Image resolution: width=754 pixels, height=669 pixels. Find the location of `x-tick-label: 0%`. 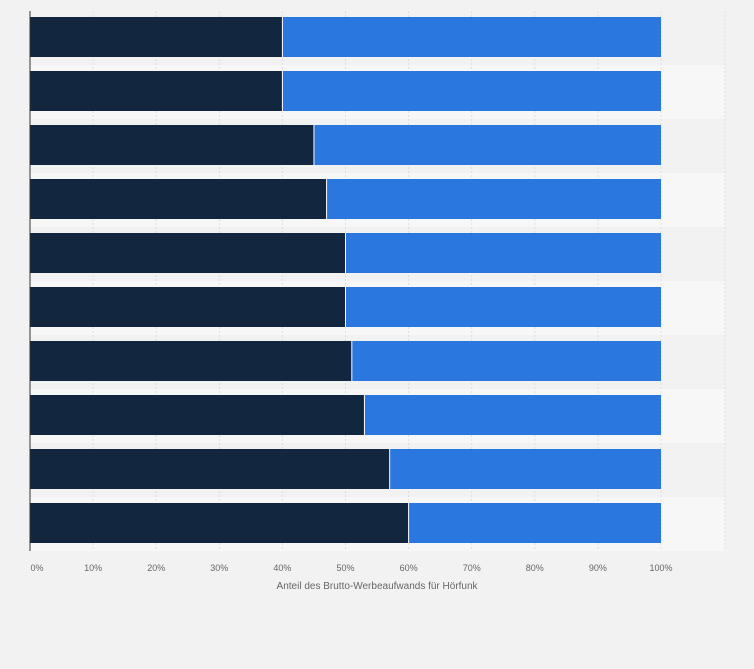

x-tick-label: 0% is located at coordinates (36, 568).